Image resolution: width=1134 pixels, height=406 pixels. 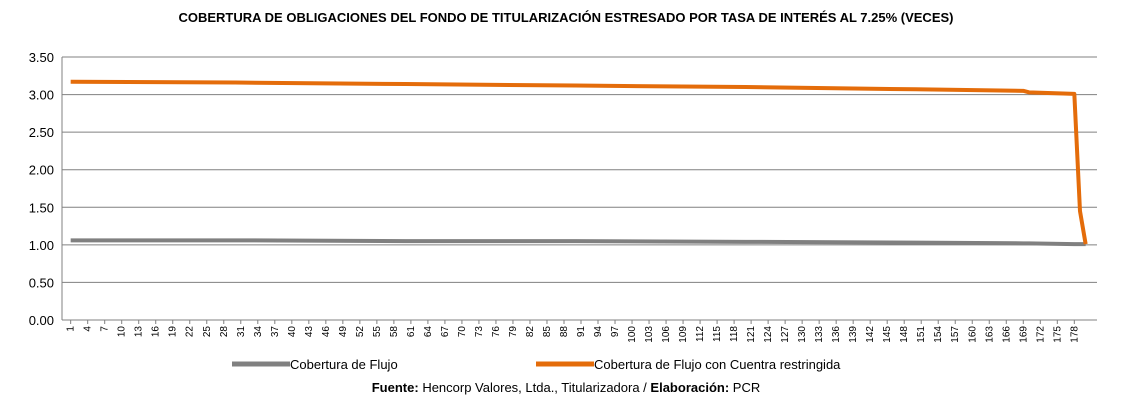 What do you see at coordinates (955, 334) in the screenshot?
I see `x-tick-label: 157` at bounding box center [955, 334].